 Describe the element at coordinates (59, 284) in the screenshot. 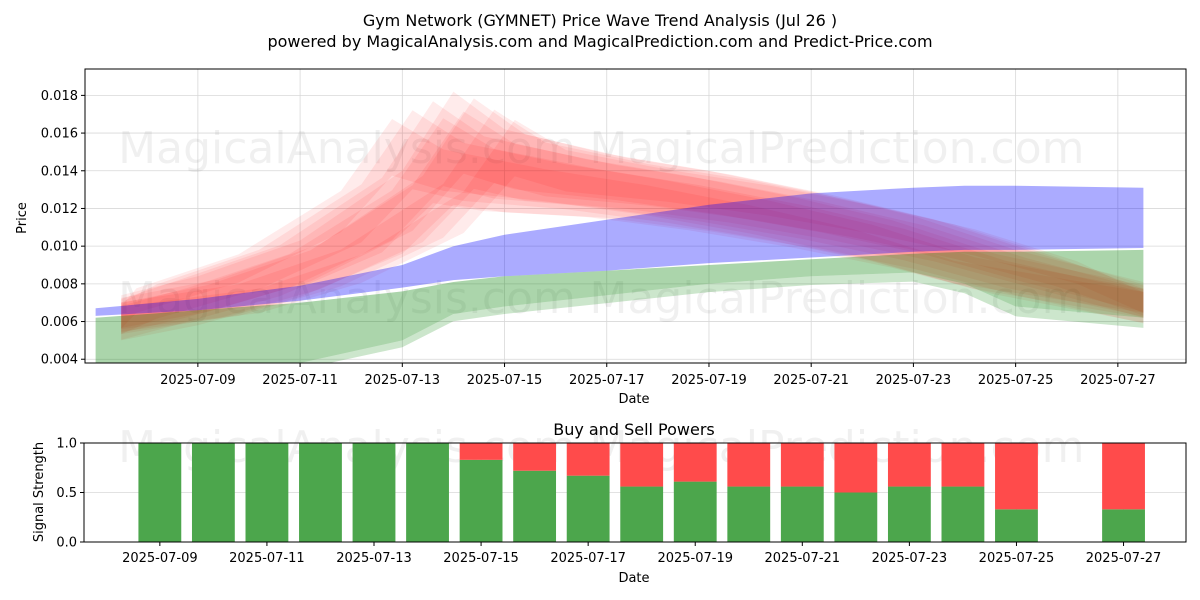

I see `price-ytick-label: 0.008` at that location.